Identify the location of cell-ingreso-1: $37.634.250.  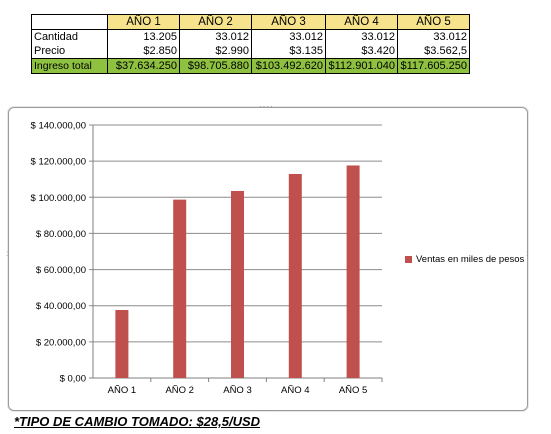
(143, 66).